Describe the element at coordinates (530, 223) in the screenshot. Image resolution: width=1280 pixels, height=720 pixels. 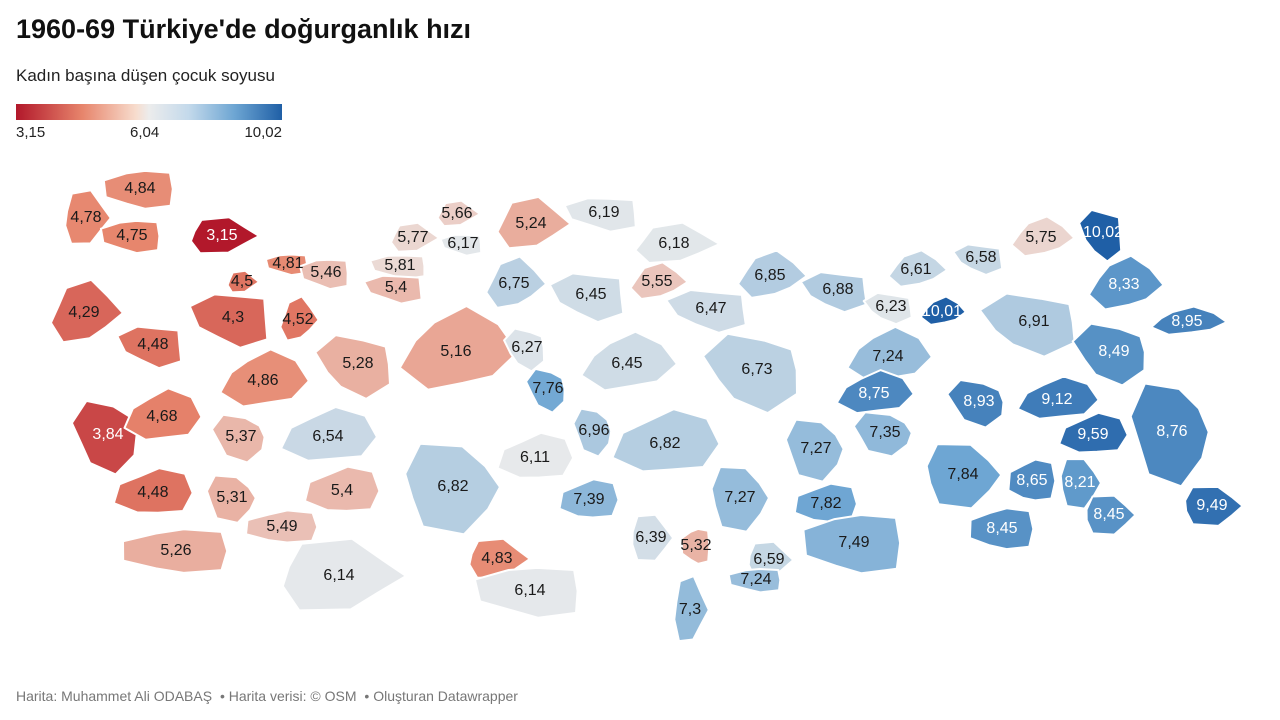
I see `province-value-label: 5,24` at that location.